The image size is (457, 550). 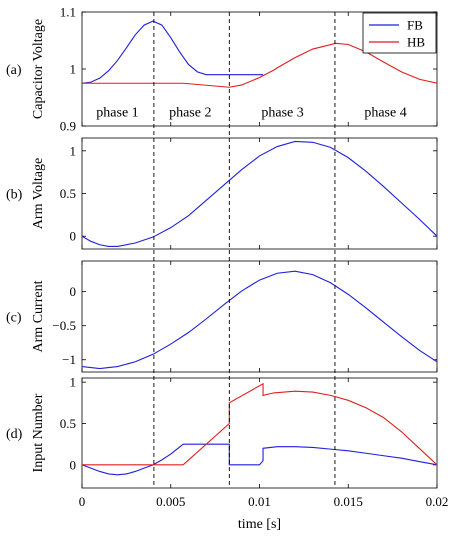 I want to click on x-tick-label: 0.02, so click(x=437, y=501).